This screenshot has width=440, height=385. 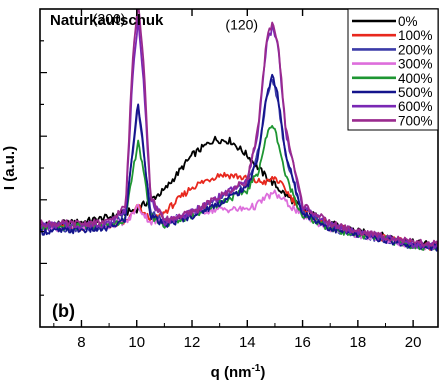 I want to click on peak-label: (120), so click(x=241, y=25).